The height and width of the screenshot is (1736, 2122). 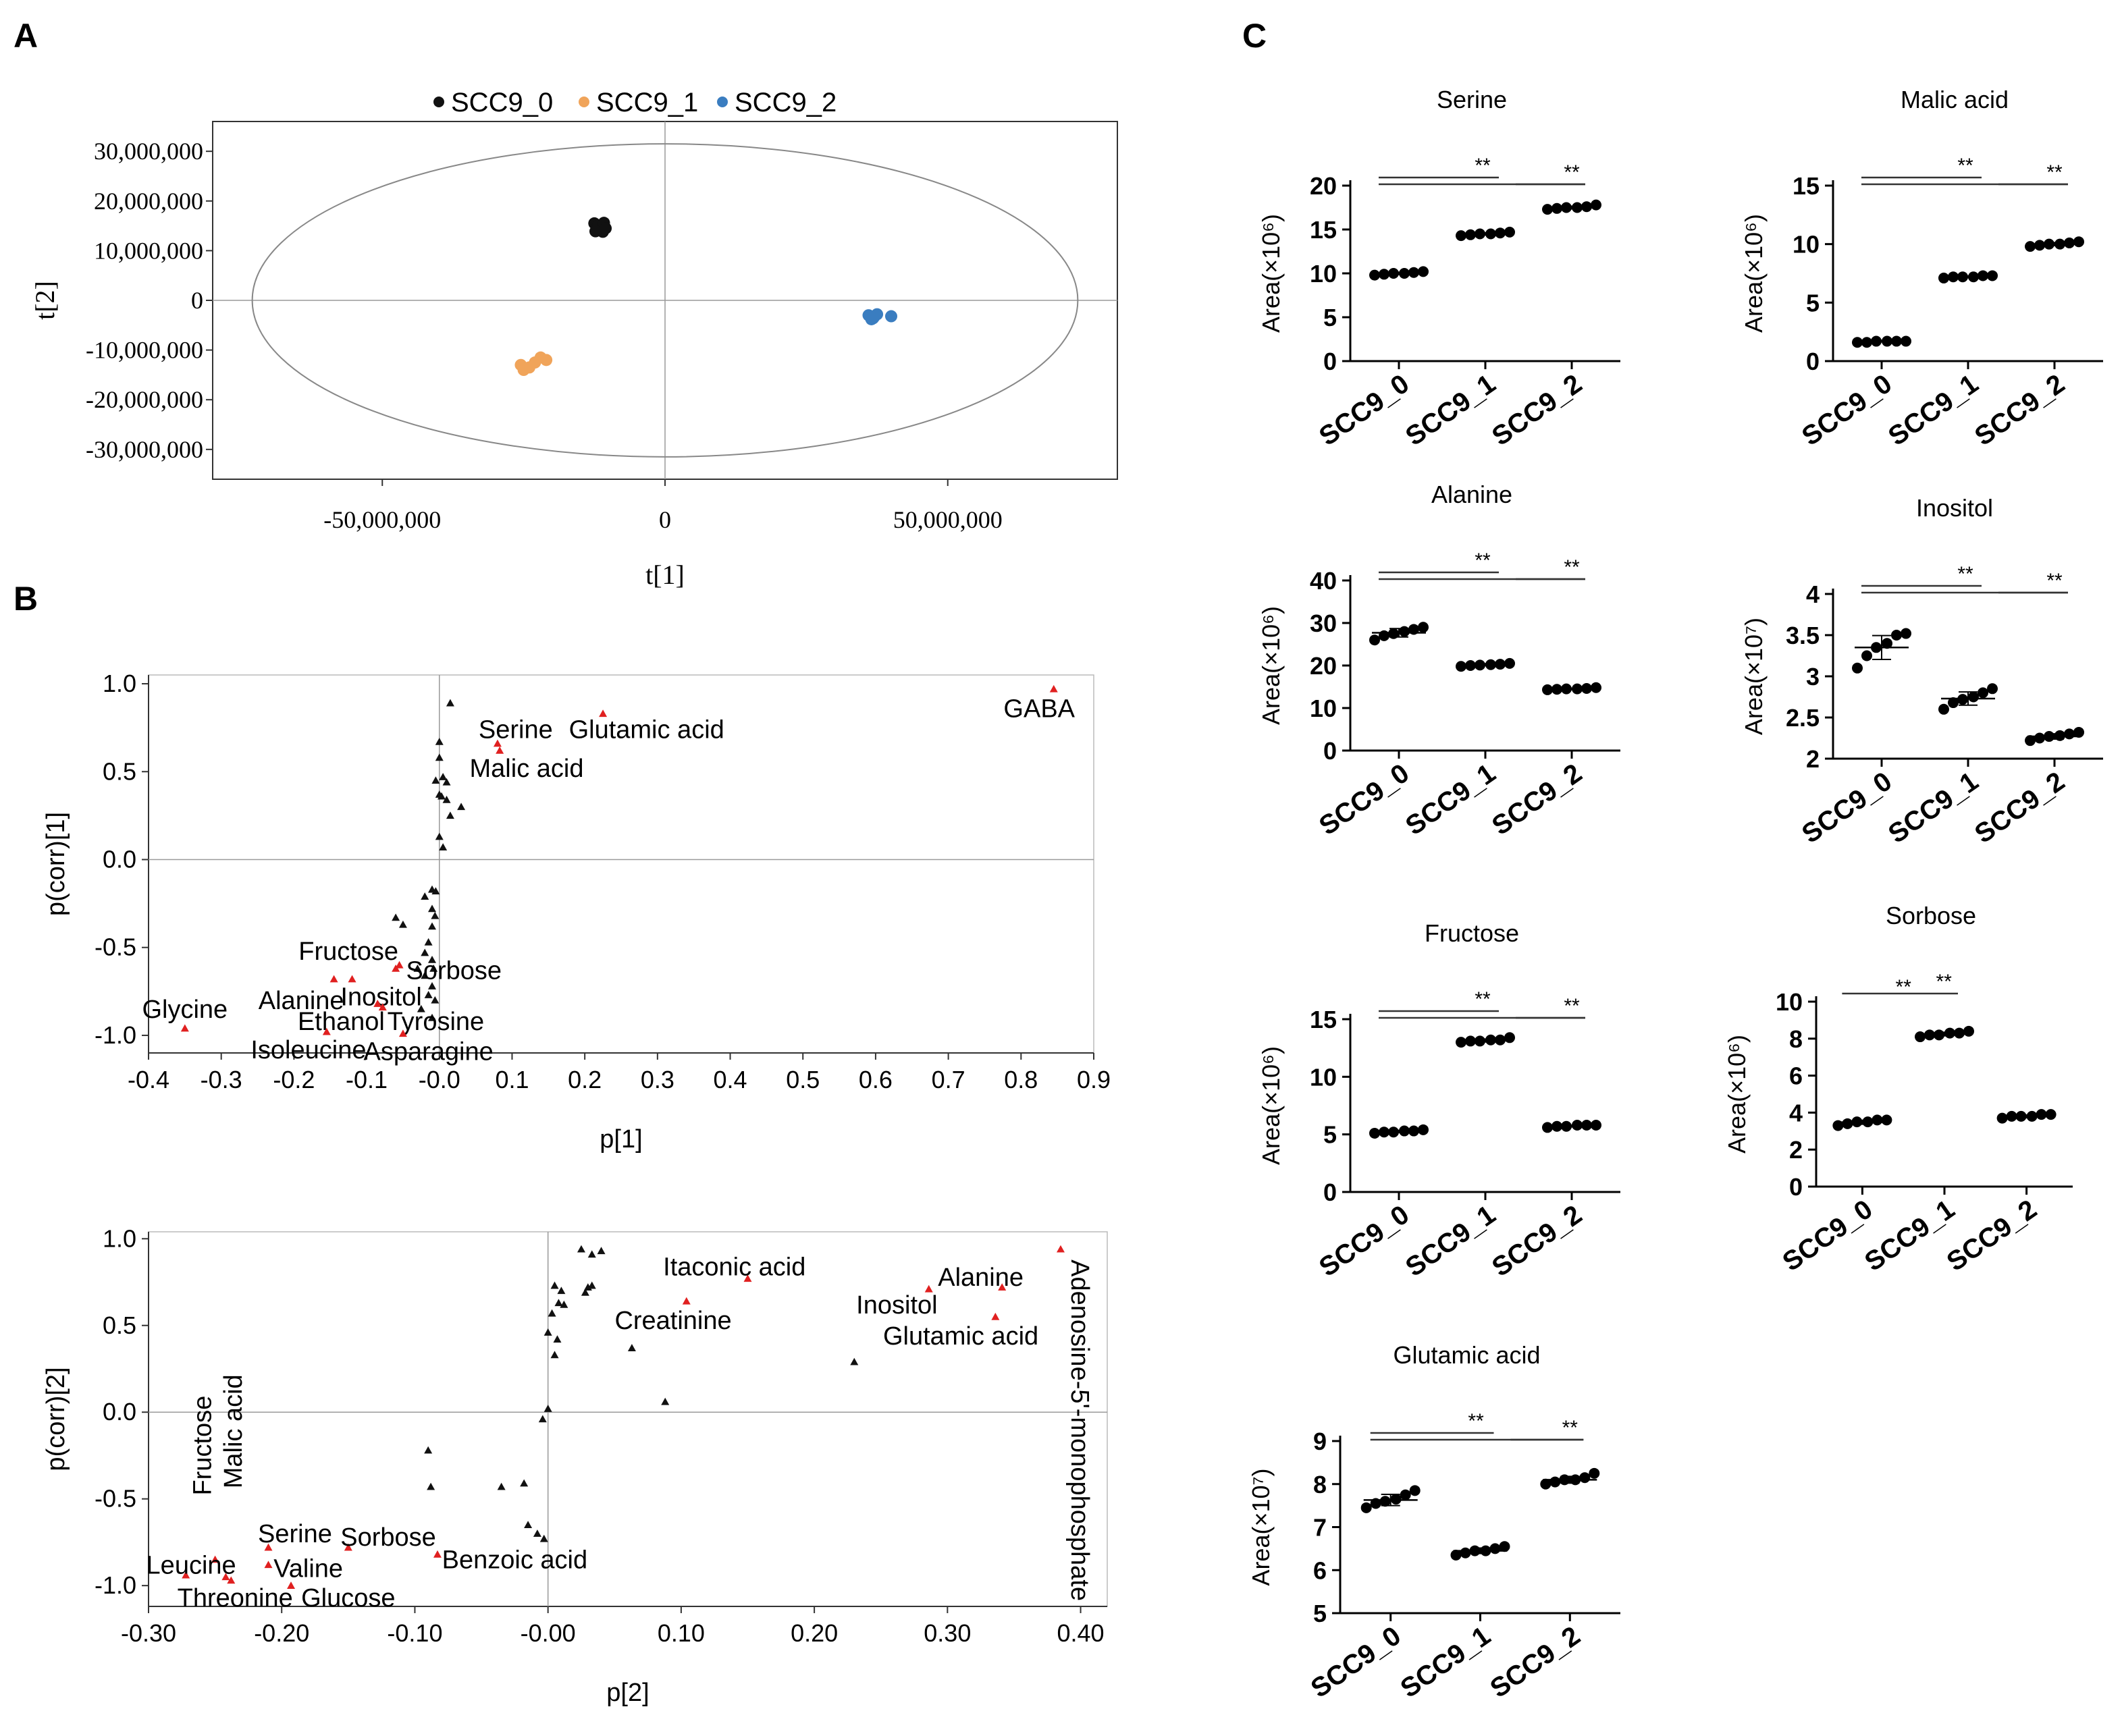 What do you see at coordinates (948, 1080) in the screenshot?
I see `splot1-x-tick-label: 0.7` at bounding box center [948, 1080].